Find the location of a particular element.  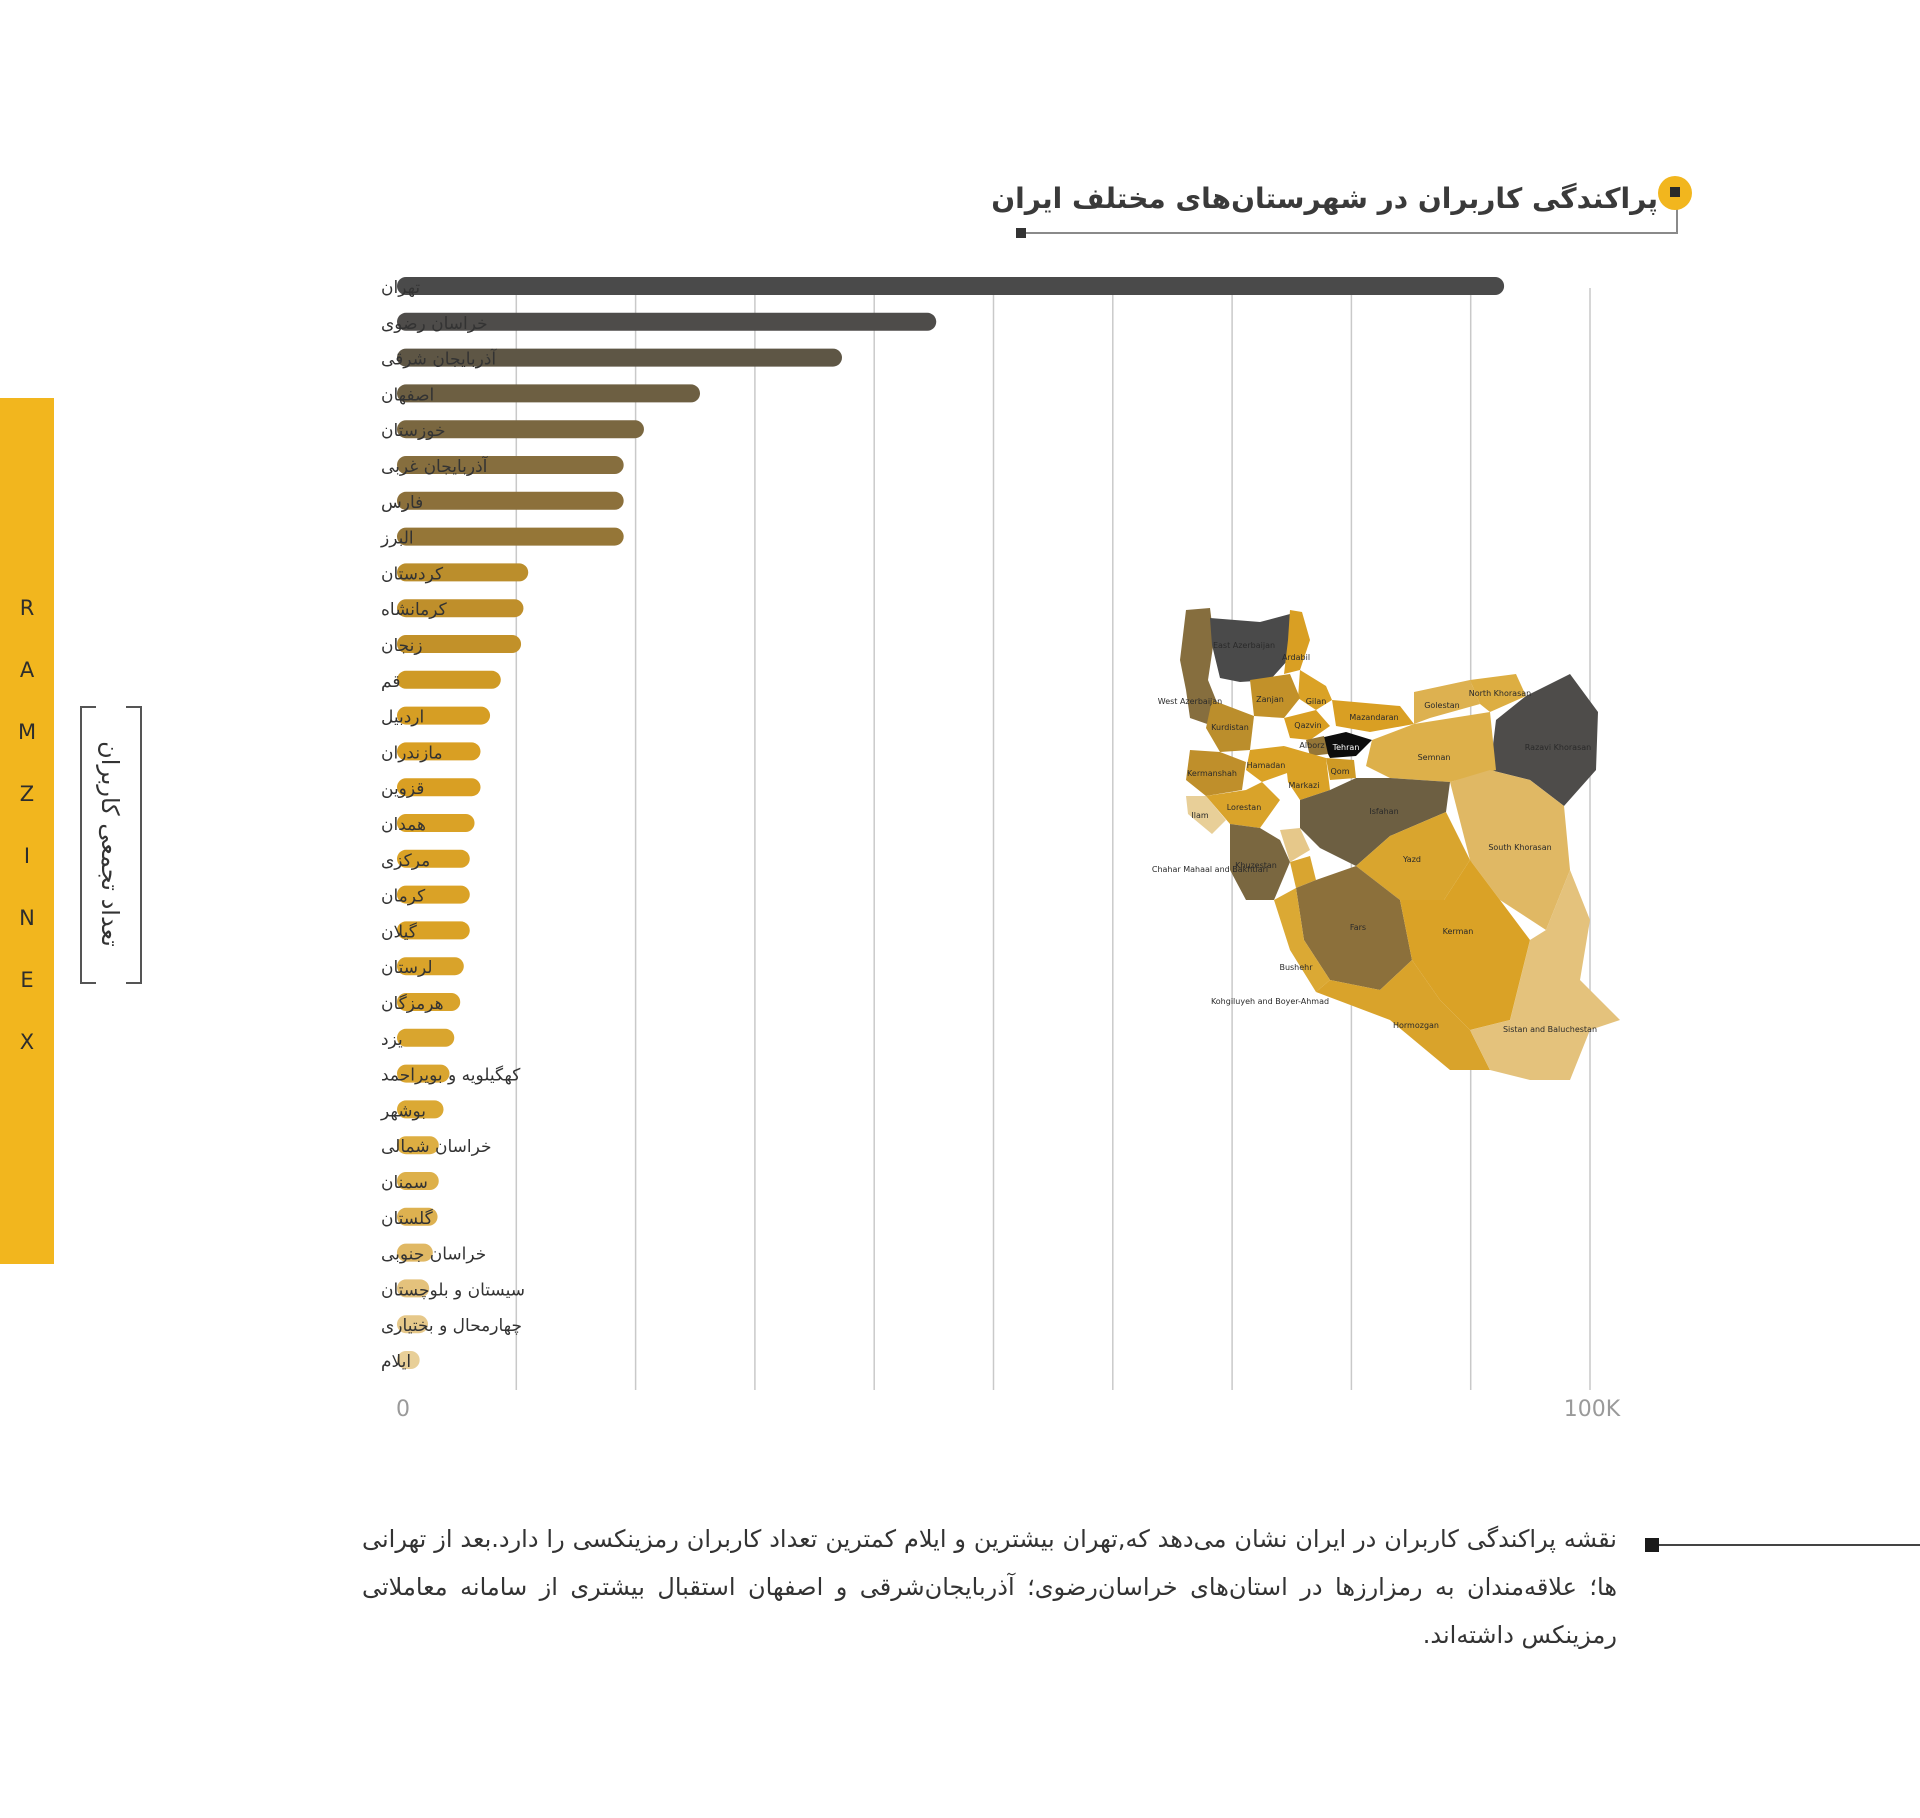

map-label: Sistan and Baluchestan is located at coordinates (1550, 1029).